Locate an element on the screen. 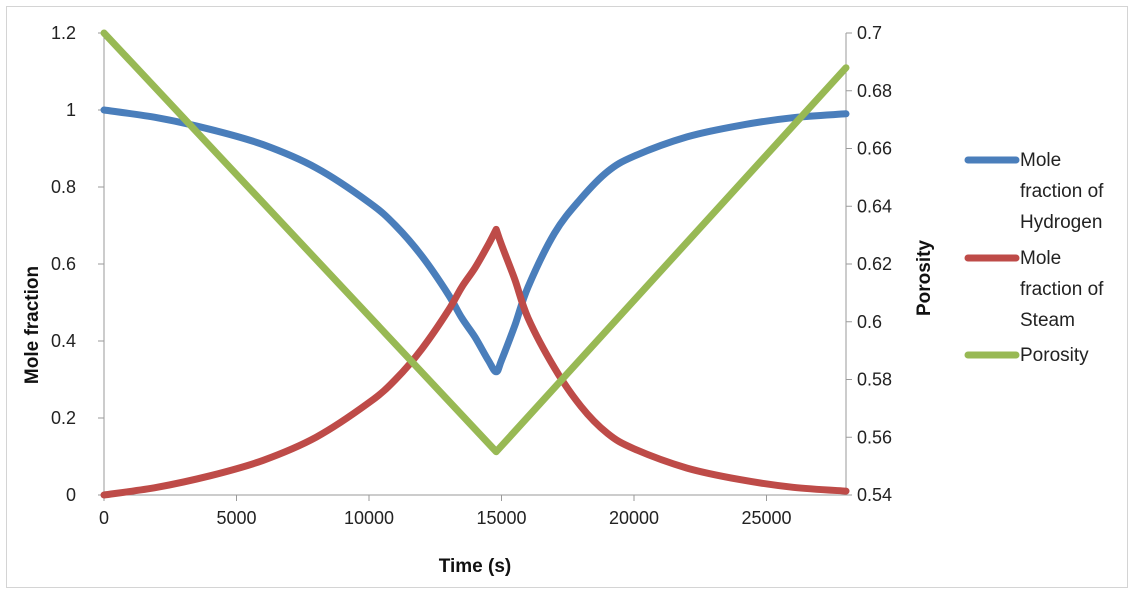 This screenshot has width=1134, height=594. x-tick-label: 5000 is located at coordinates (236, 518).